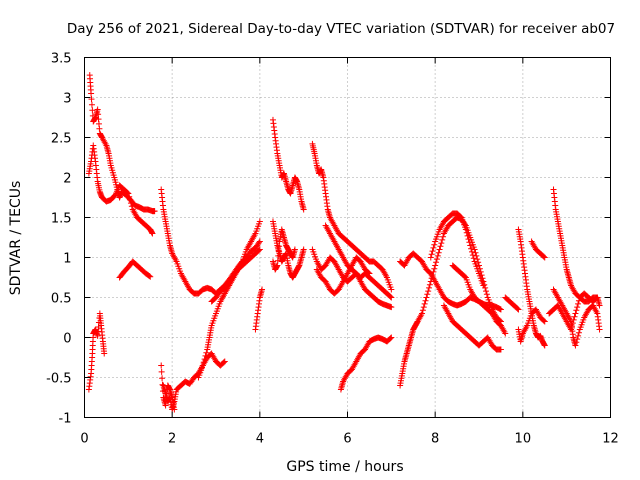 Image resolution: width=640 pixels, height=480 pixels. I want to click on series-s02, so click(120, 189).